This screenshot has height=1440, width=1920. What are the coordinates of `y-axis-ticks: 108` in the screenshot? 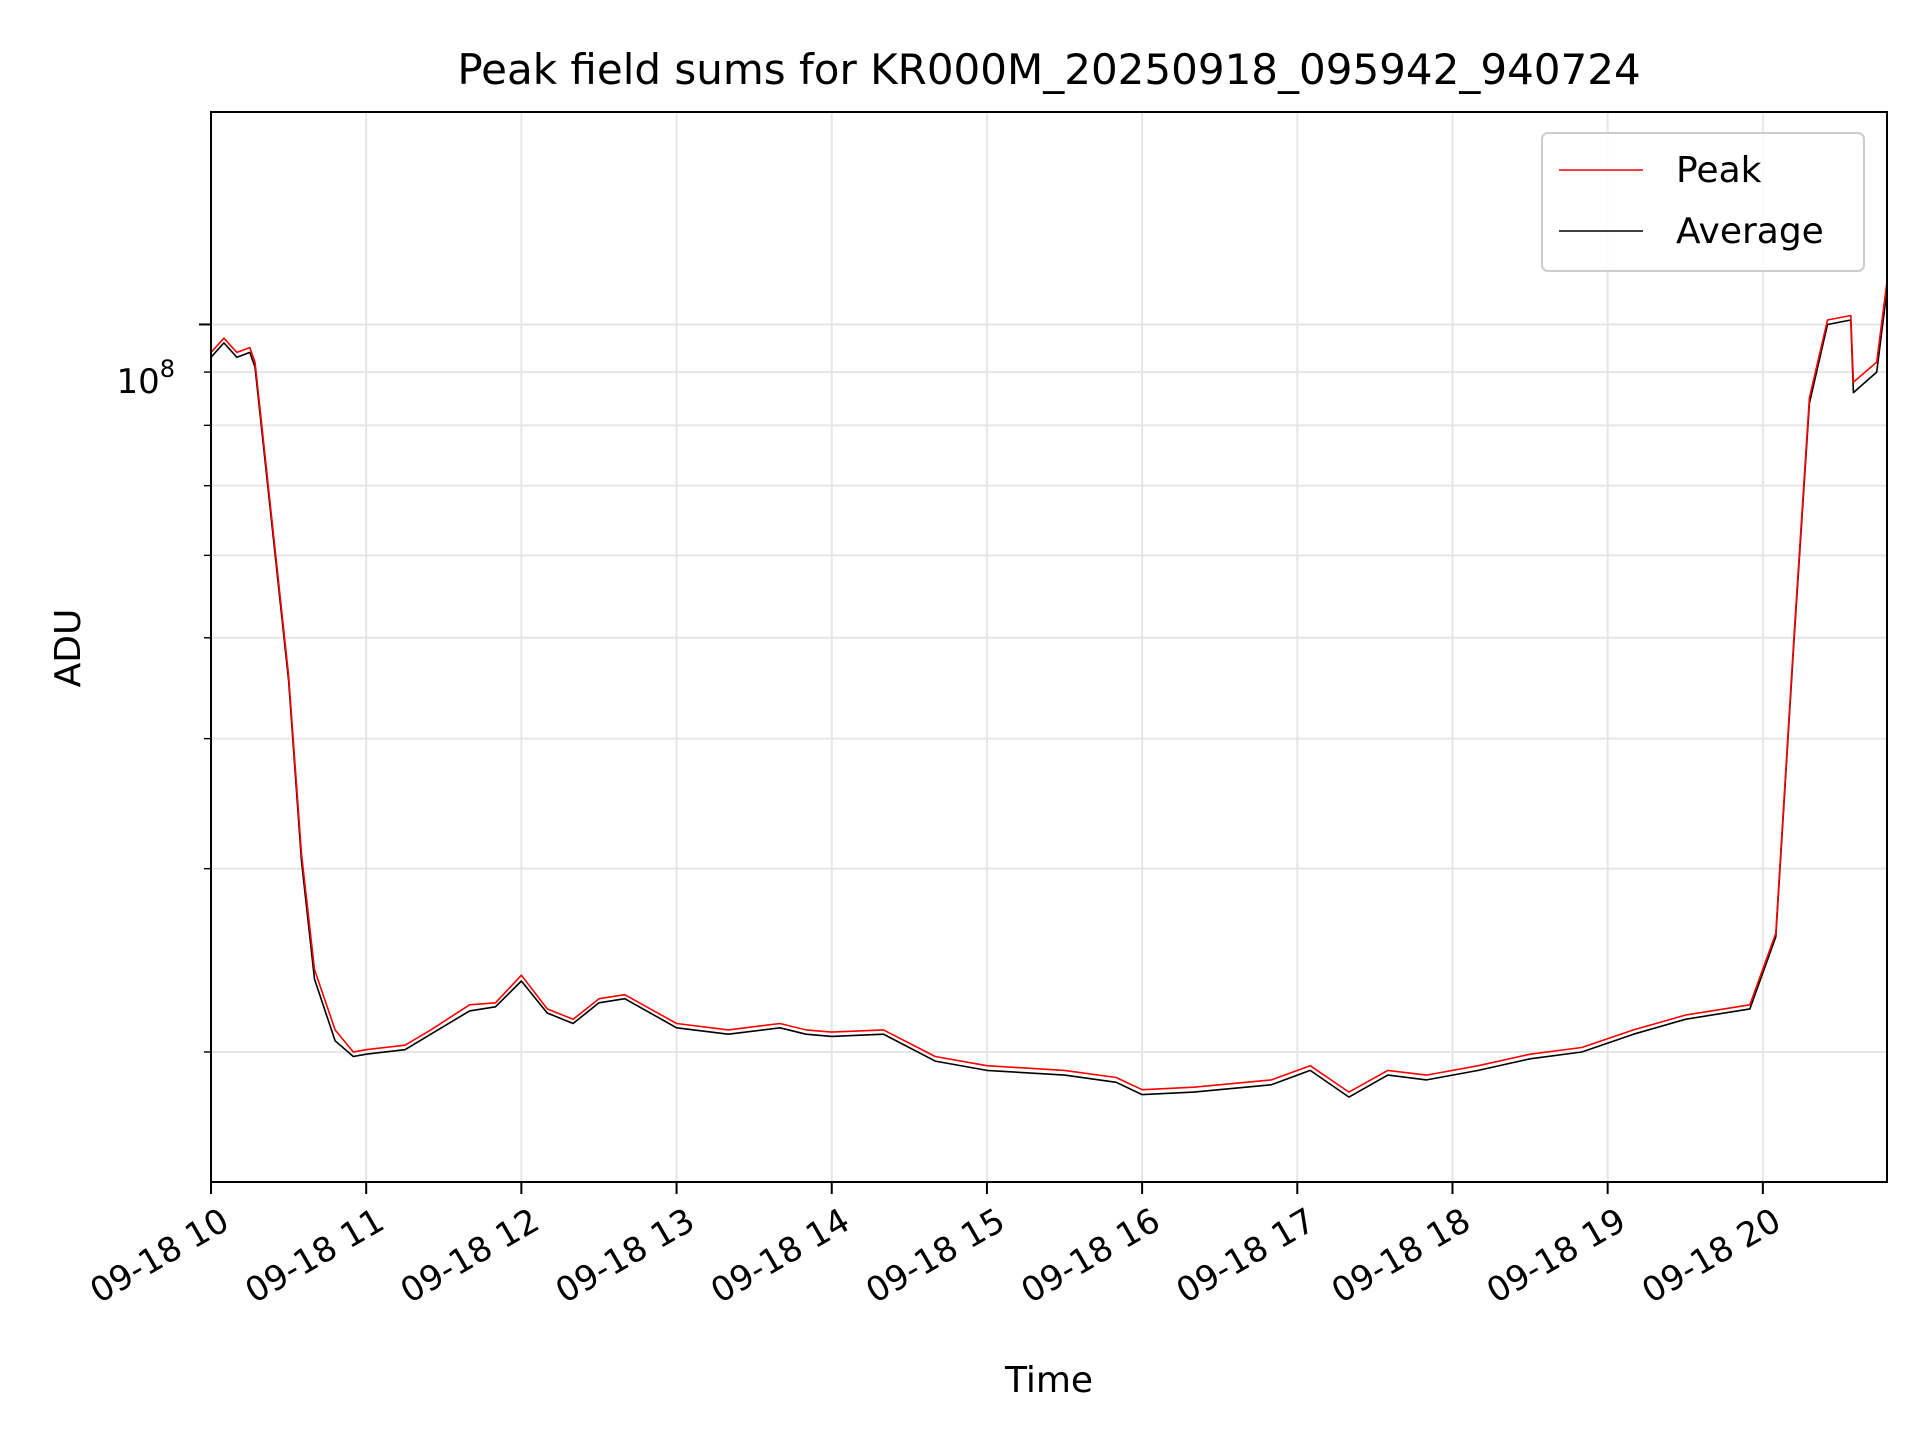 It's located at (163, 688).